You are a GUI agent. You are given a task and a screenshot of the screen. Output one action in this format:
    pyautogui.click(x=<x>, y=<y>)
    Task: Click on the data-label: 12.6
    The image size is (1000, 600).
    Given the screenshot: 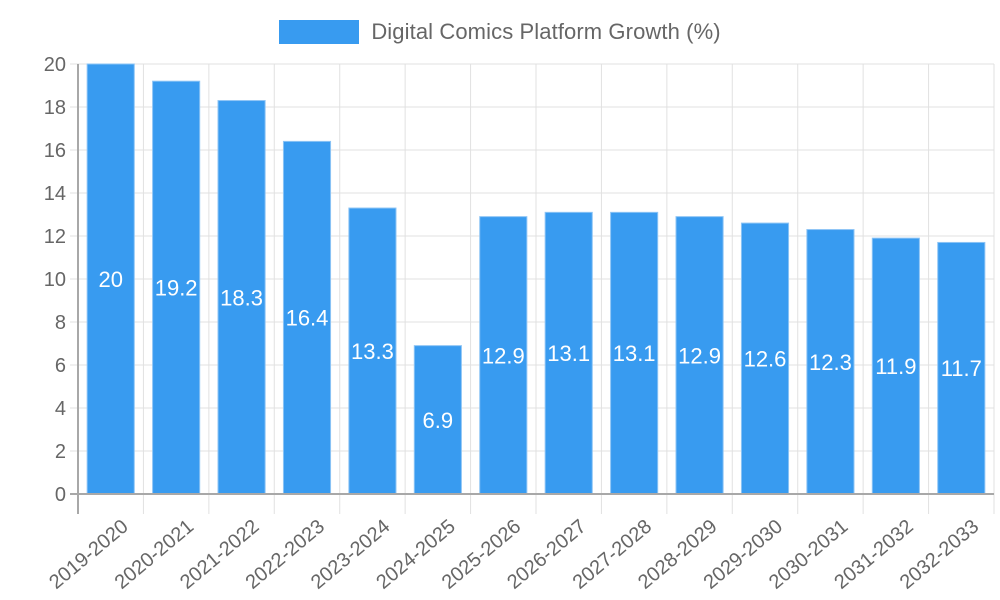 What is the action you would take?
    pyautogui.click(x=765, y=359)
    